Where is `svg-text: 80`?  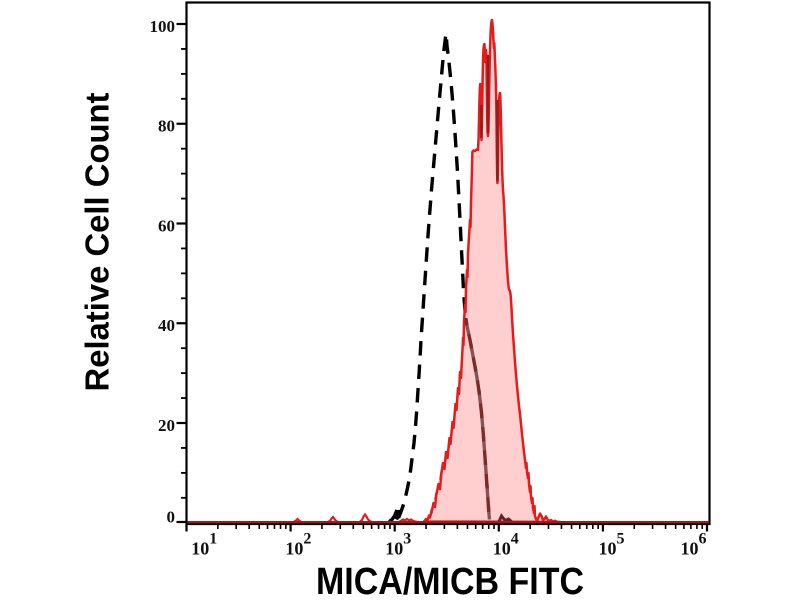
svg-text: 80 is located at coordinates (166, 126).